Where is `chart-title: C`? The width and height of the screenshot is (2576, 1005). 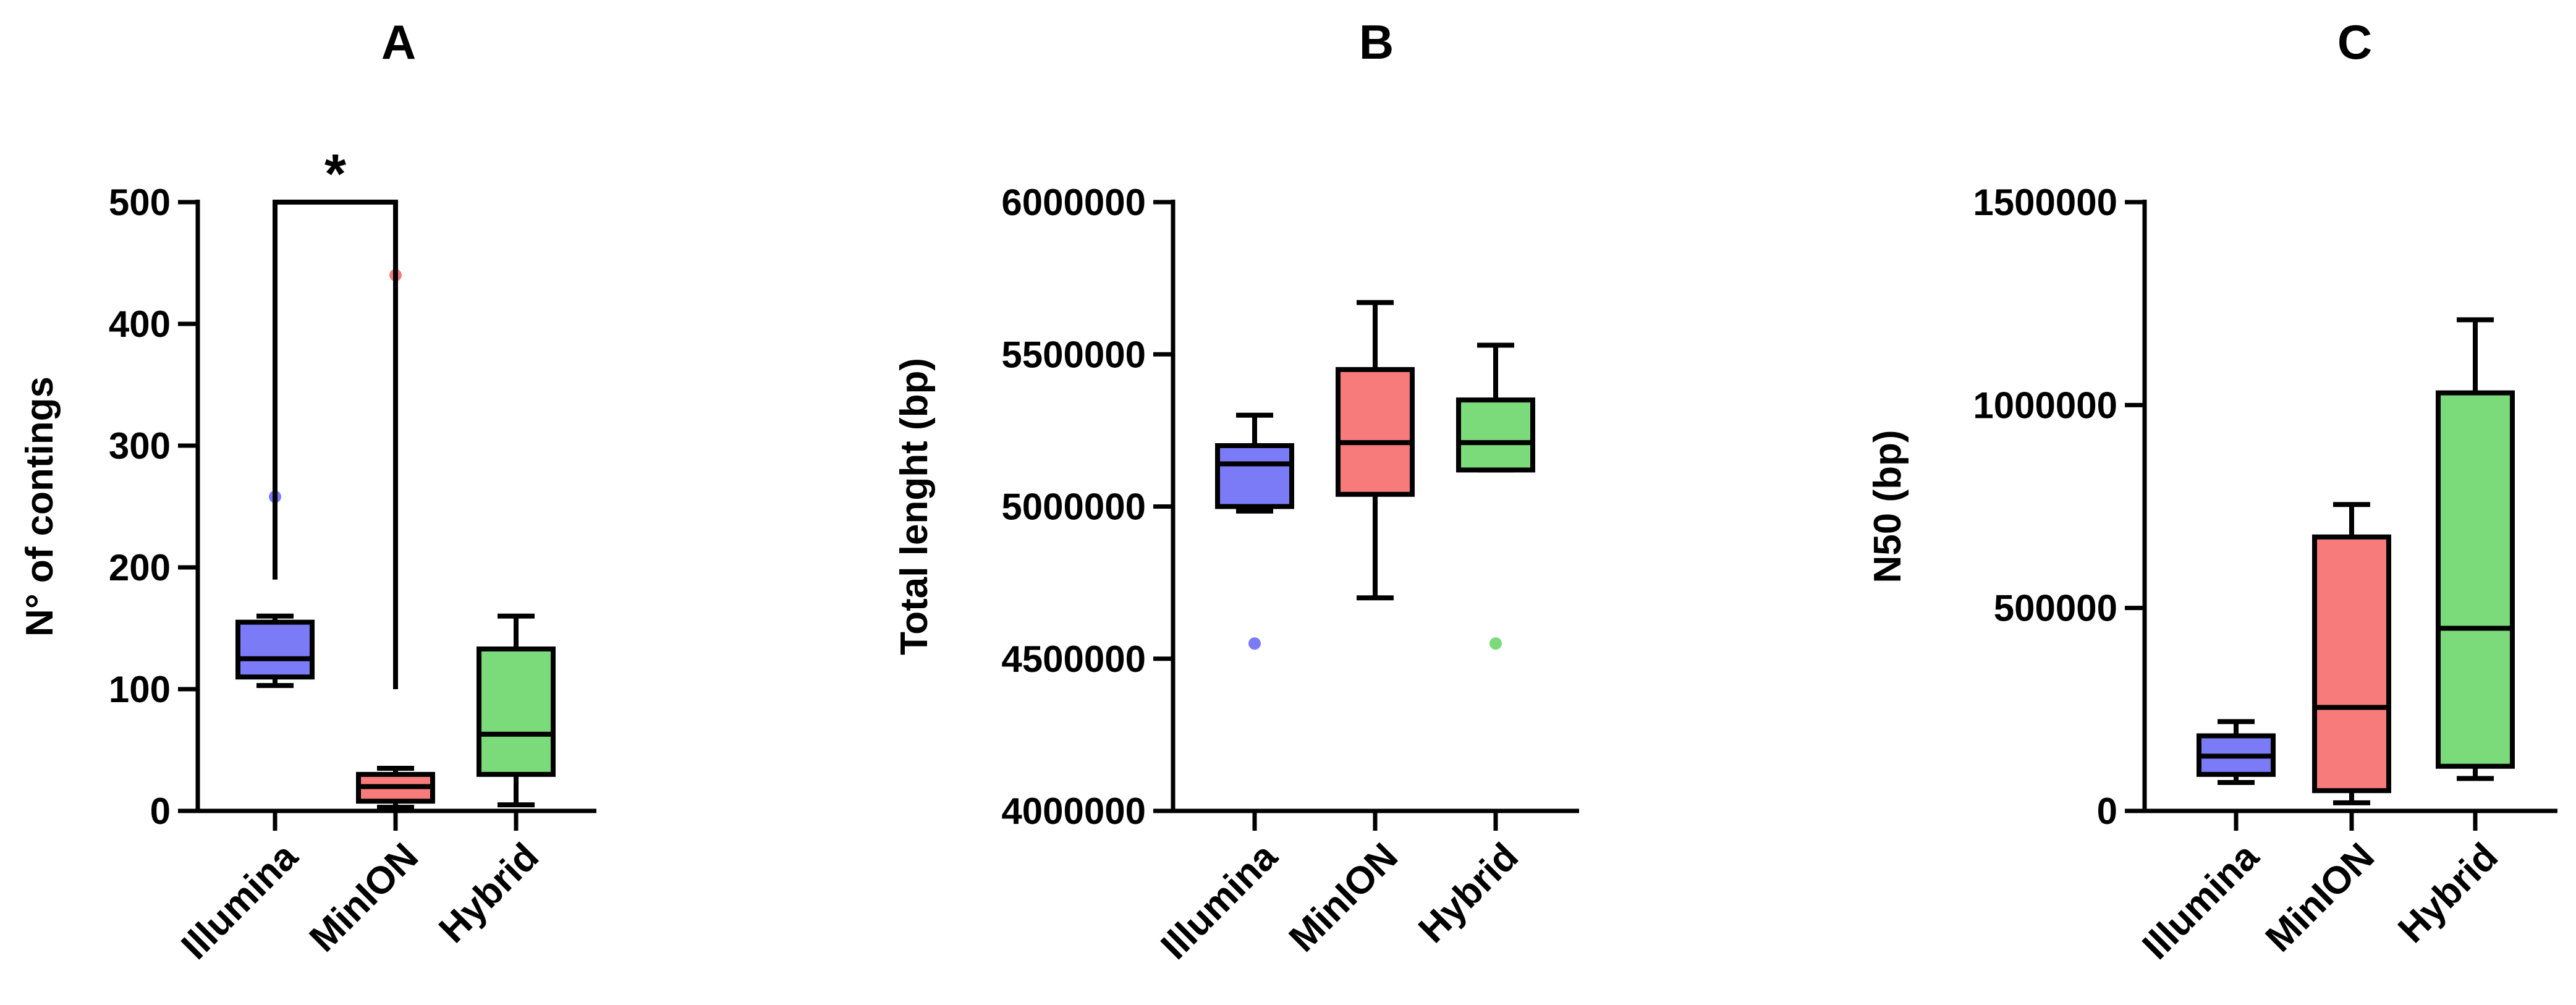 chart-title: C is located at coordinates (2354, 42).